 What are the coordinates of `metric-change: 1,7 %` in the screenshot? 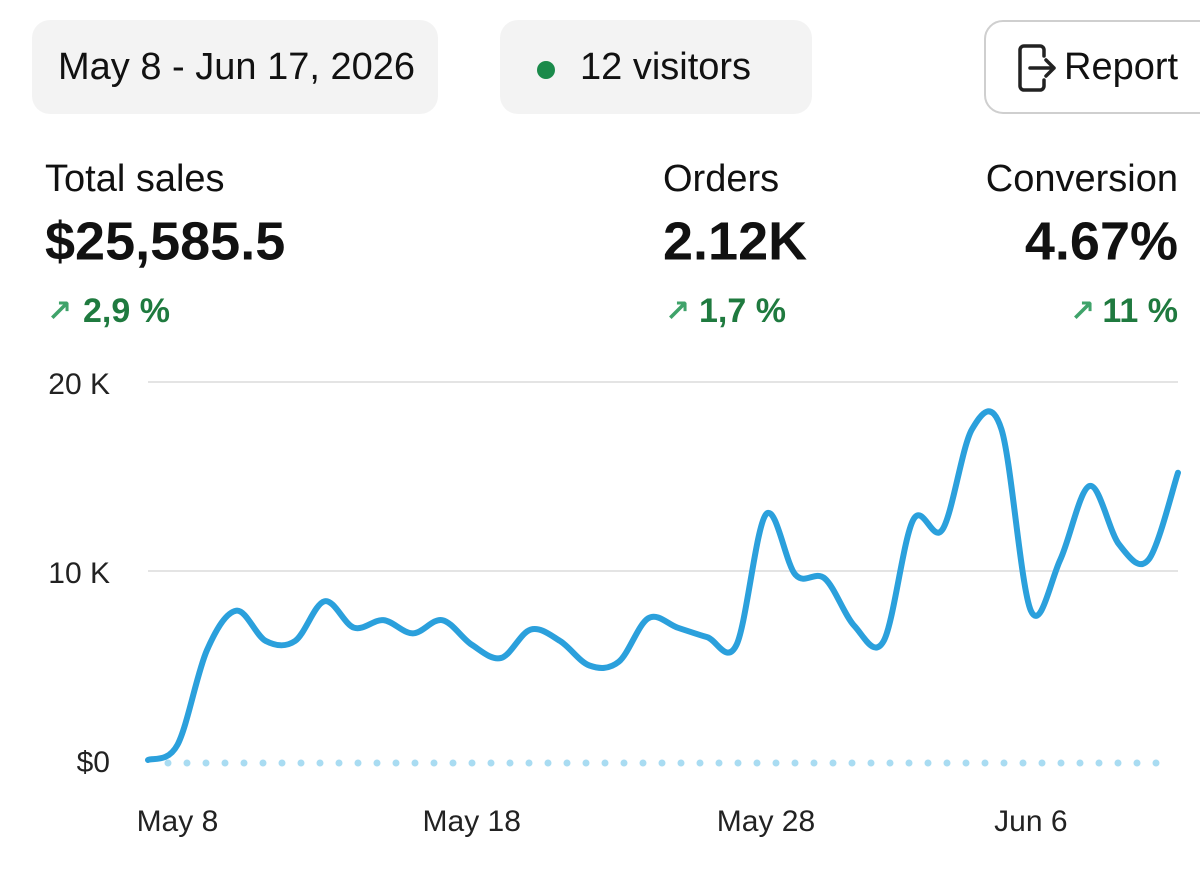 It's located at (742, 311).